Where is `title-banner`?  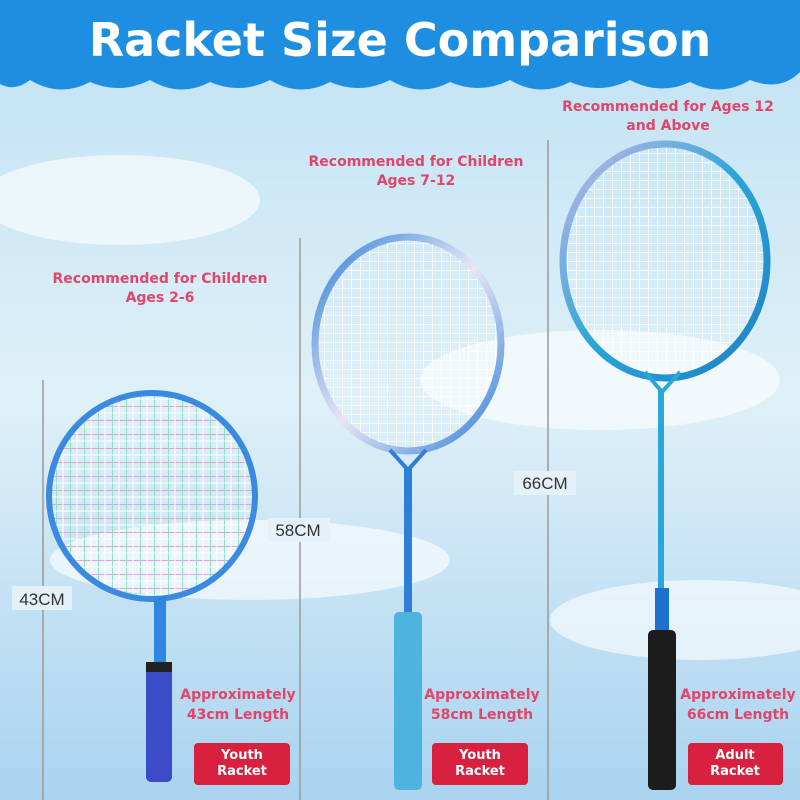
title-banner is located at coordinates (400, 45).